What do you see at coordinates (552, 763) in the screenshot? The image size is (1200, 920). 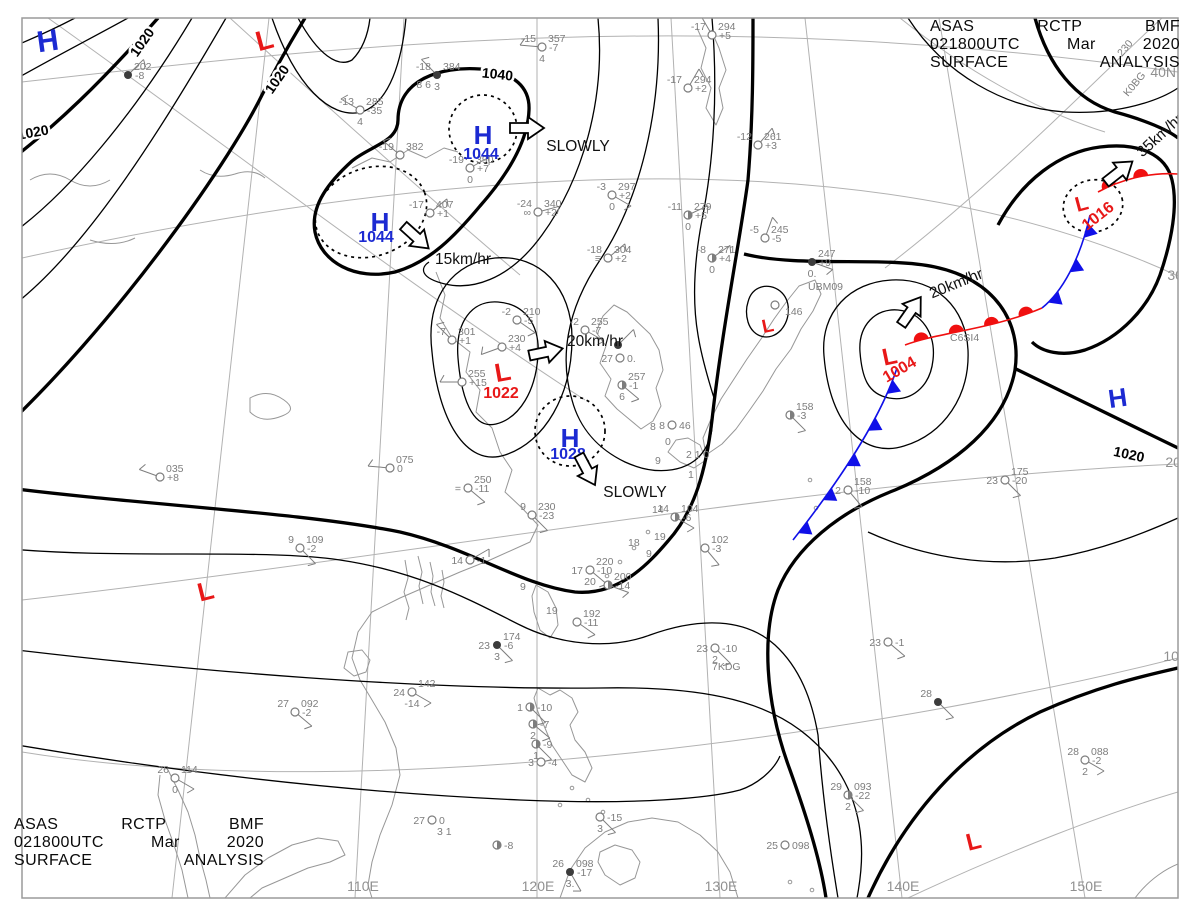 I see `svg-text: -4` at bounding box center [552, 763].